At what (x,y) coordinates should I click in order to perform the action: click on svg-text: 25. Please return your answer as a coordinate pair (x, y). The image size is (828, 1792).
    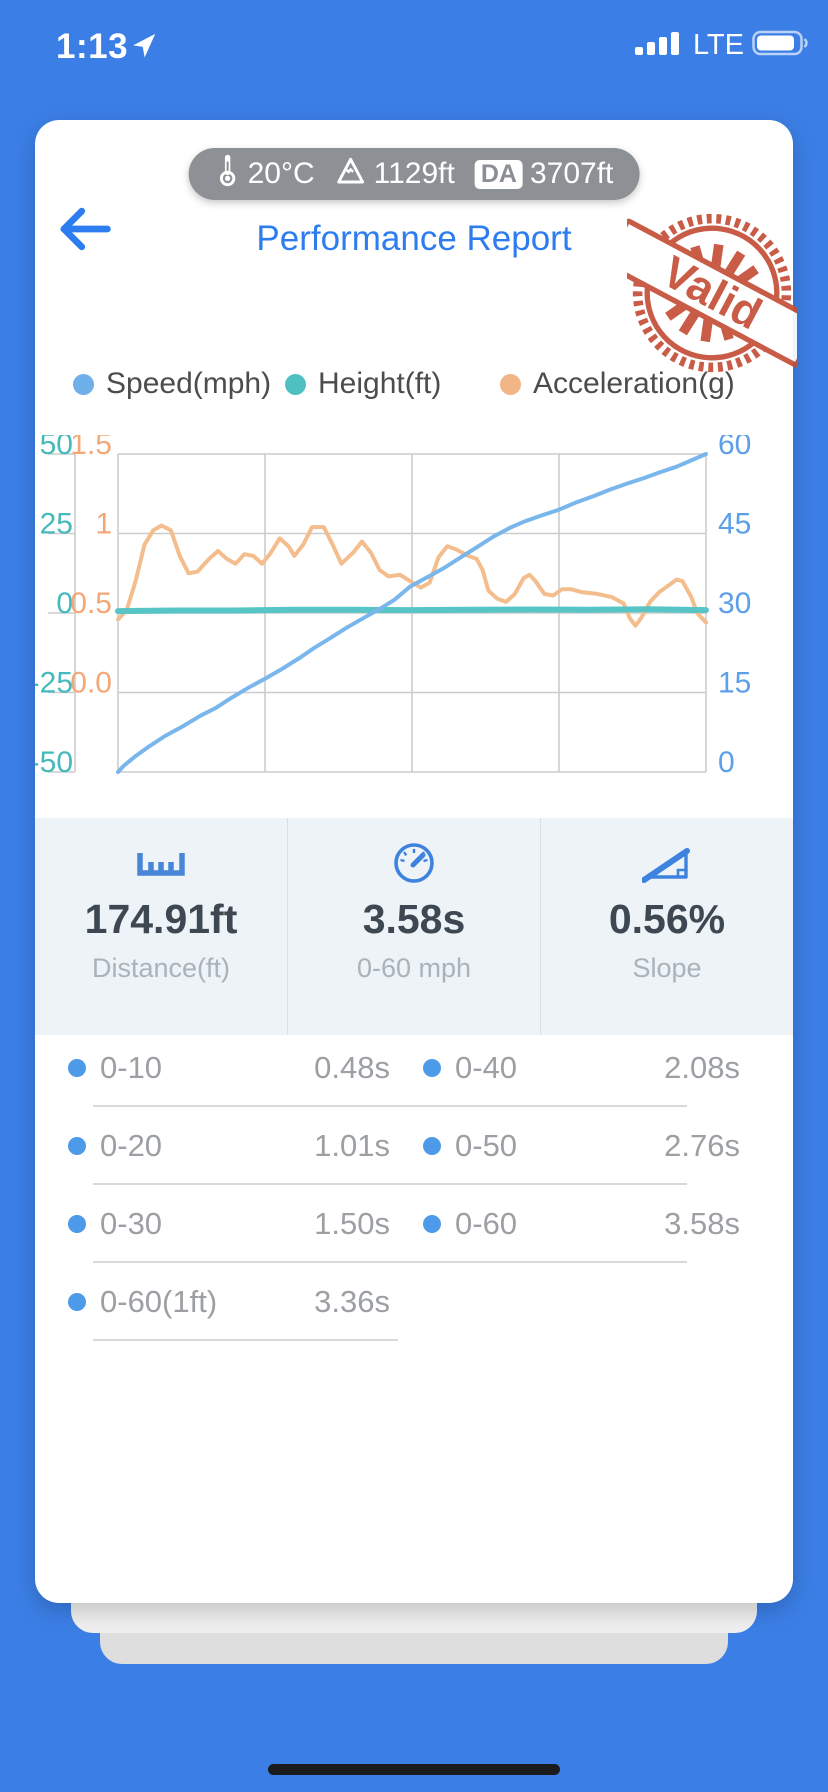
    Looking at the image, I should click on (56, 524).